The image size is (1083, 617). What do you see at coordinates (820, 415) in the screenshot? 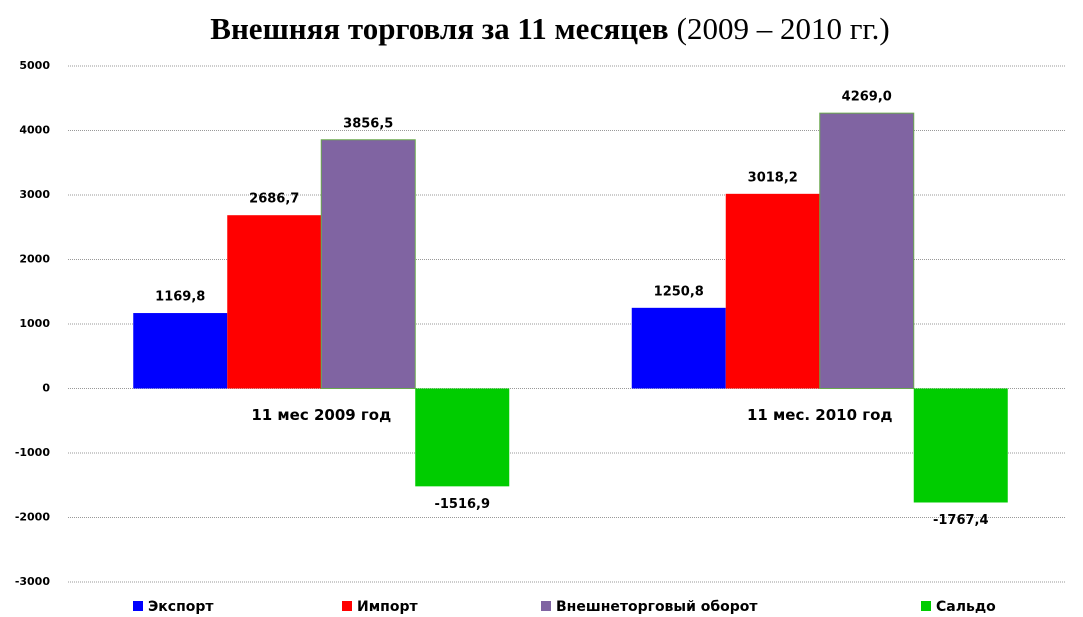
I see `category-label: 11 мес. 2010 год` at bounding box center [820, 415].